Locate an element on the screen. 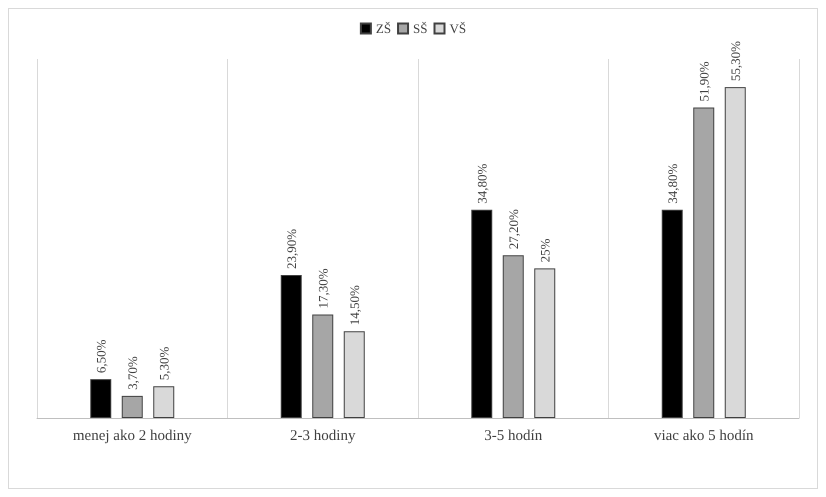  data-label: 5,30% is located at coordinates (164, 363).